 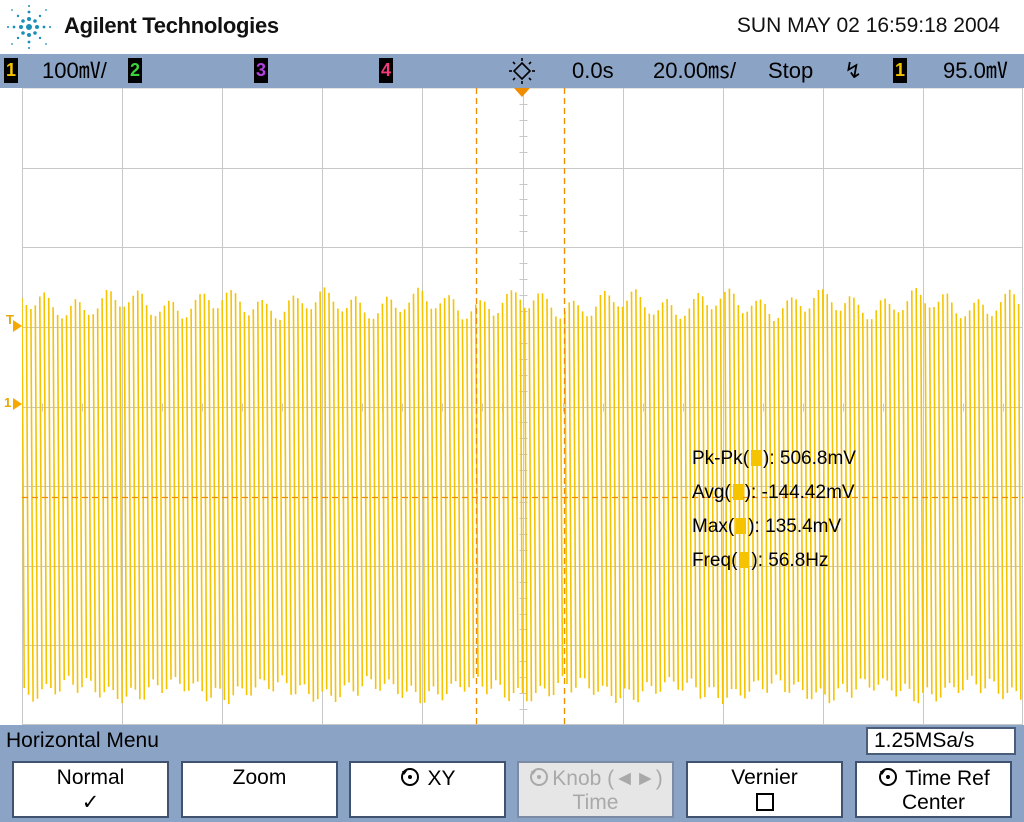 I want to click on measurement-value: 506.8mV, so click(x=817, y=458).